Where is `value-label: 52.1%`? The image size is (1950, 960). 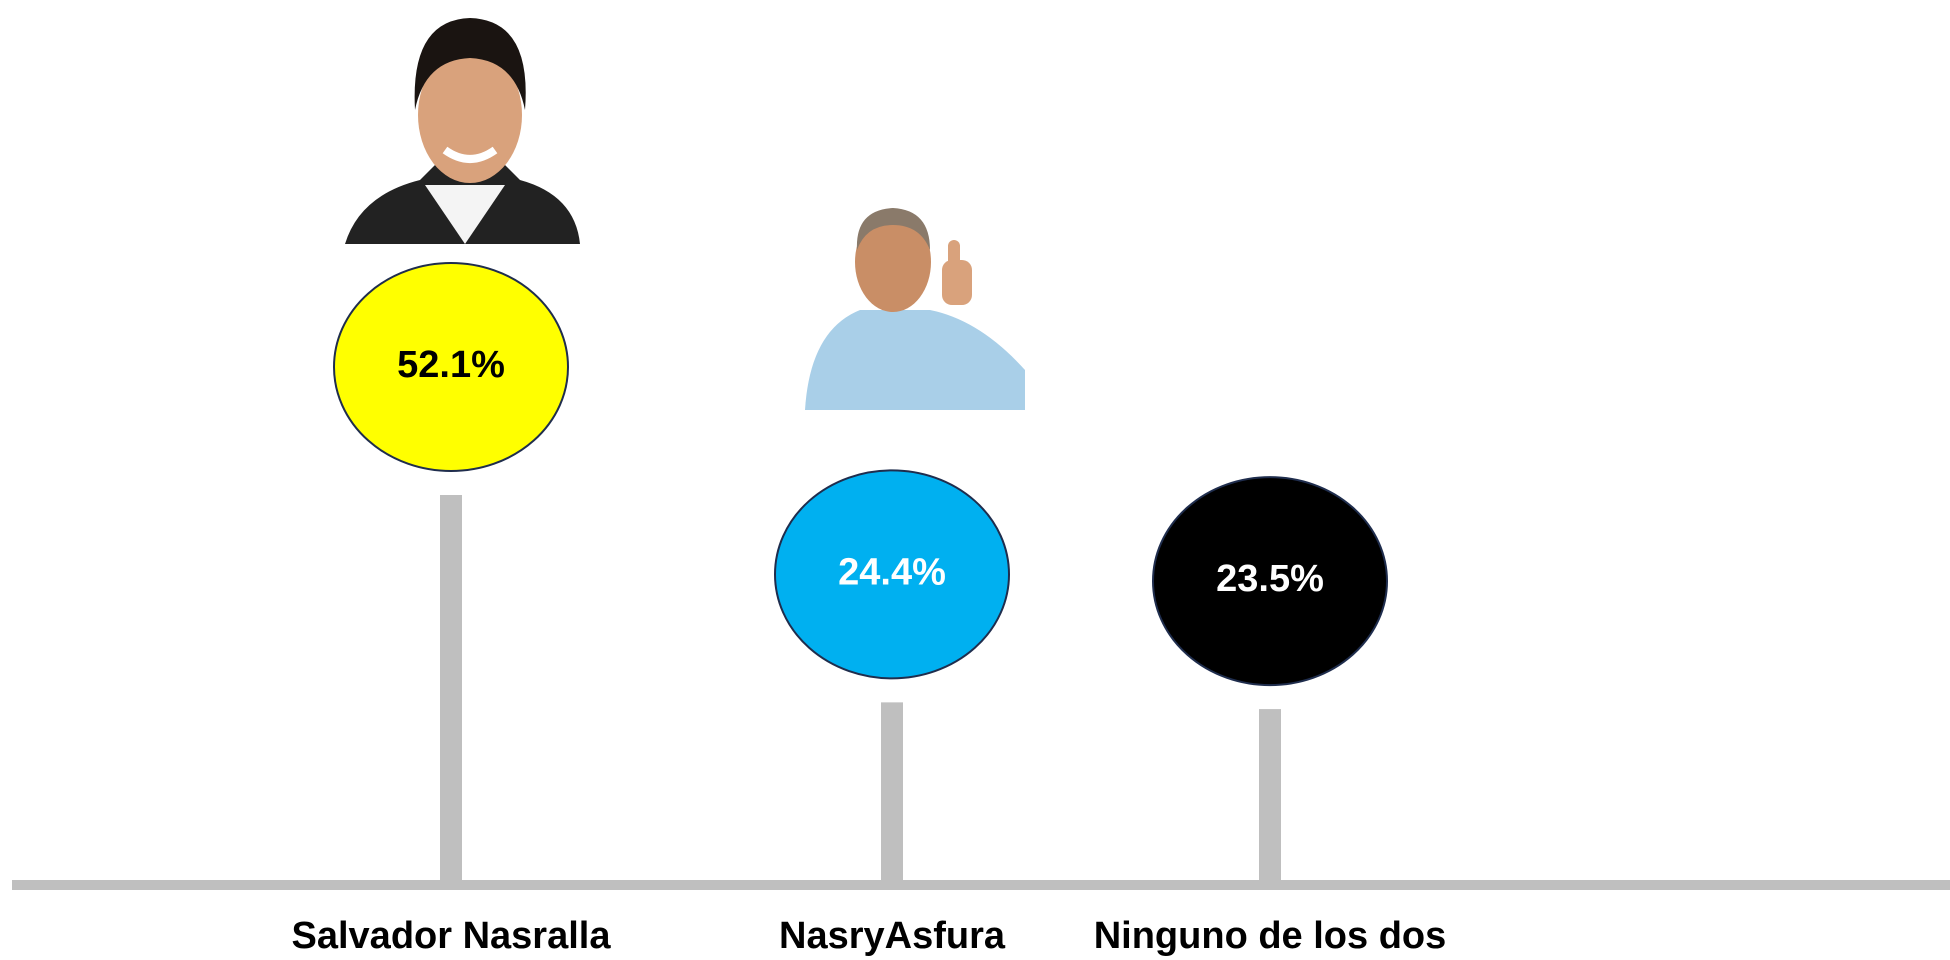
value-label: 52.1% is located at coordinates (451, 365).